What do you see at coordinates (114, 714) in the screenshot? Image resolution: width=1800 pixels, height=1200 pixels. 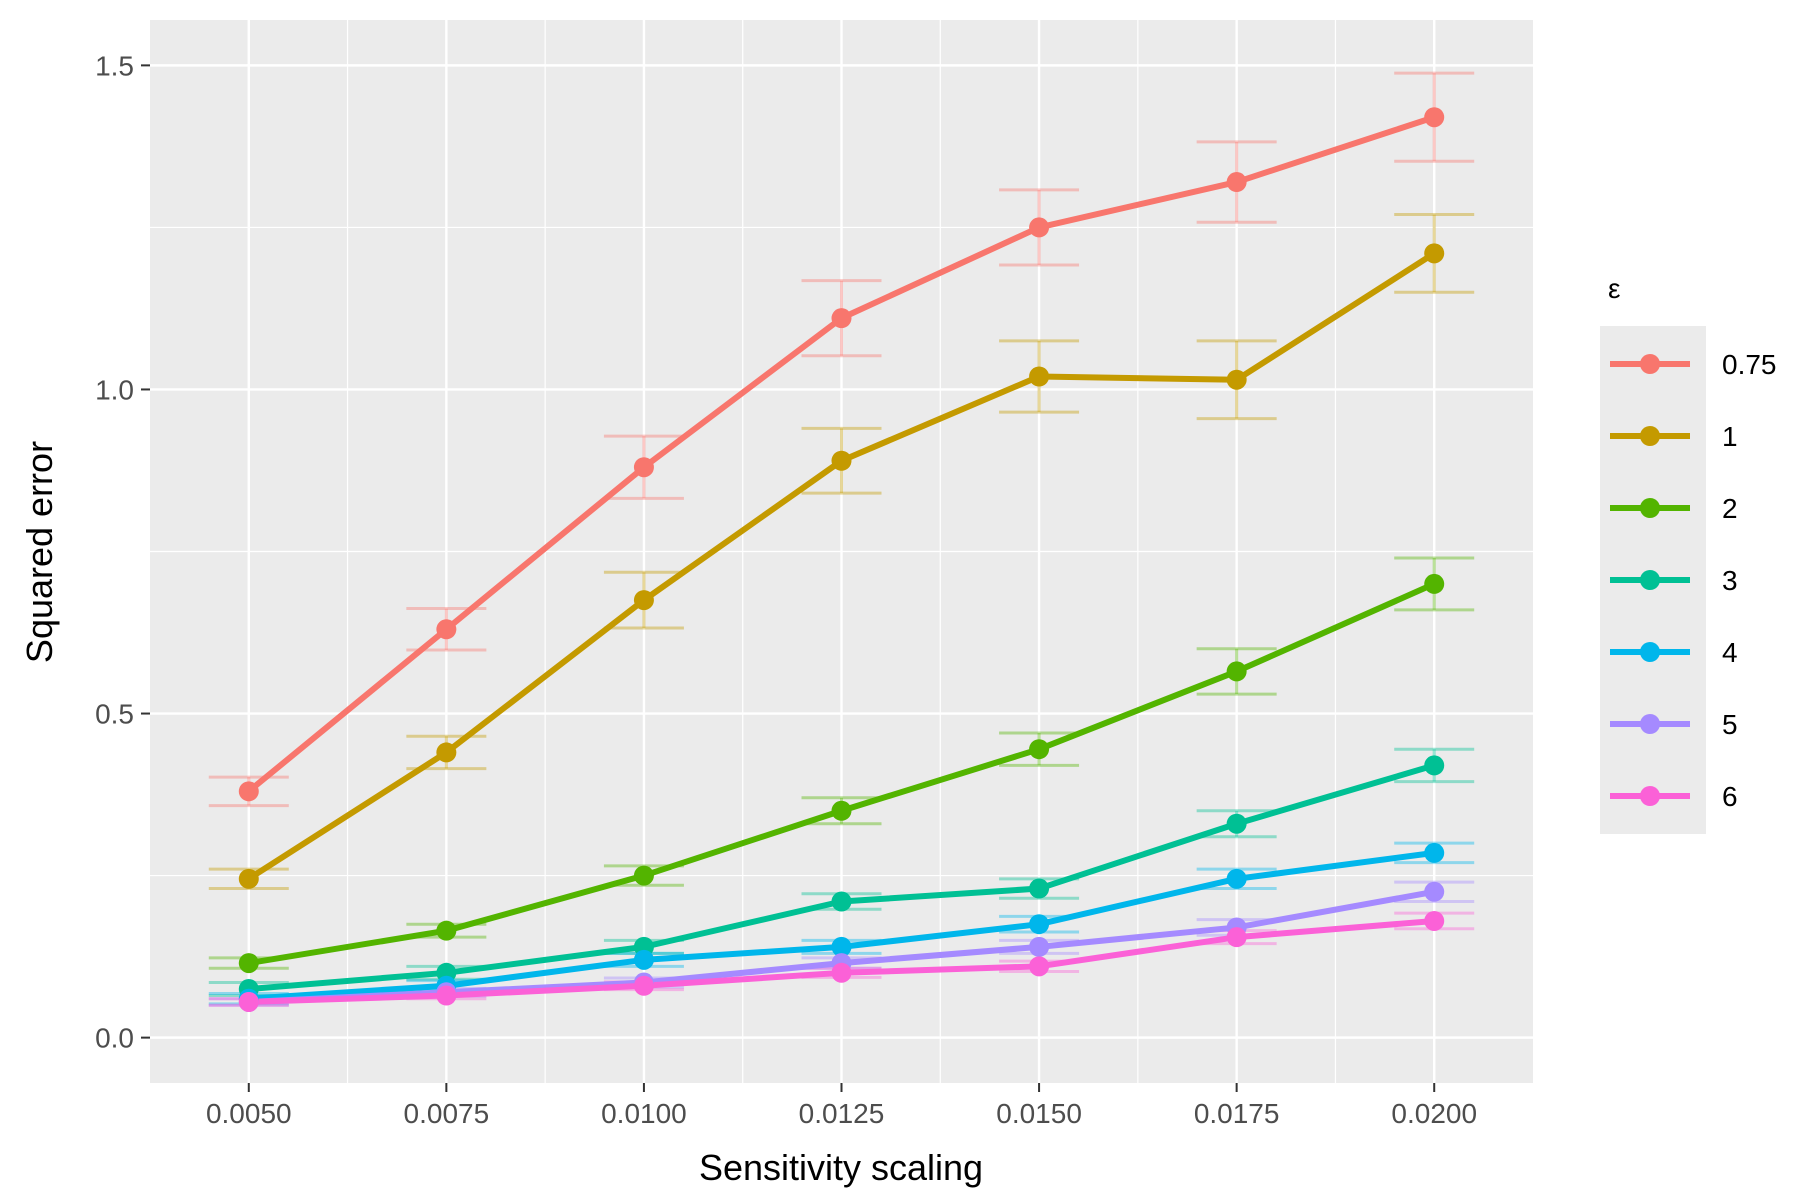 I see `y-tick-label: 0.5` at bounding box center [114, 714].